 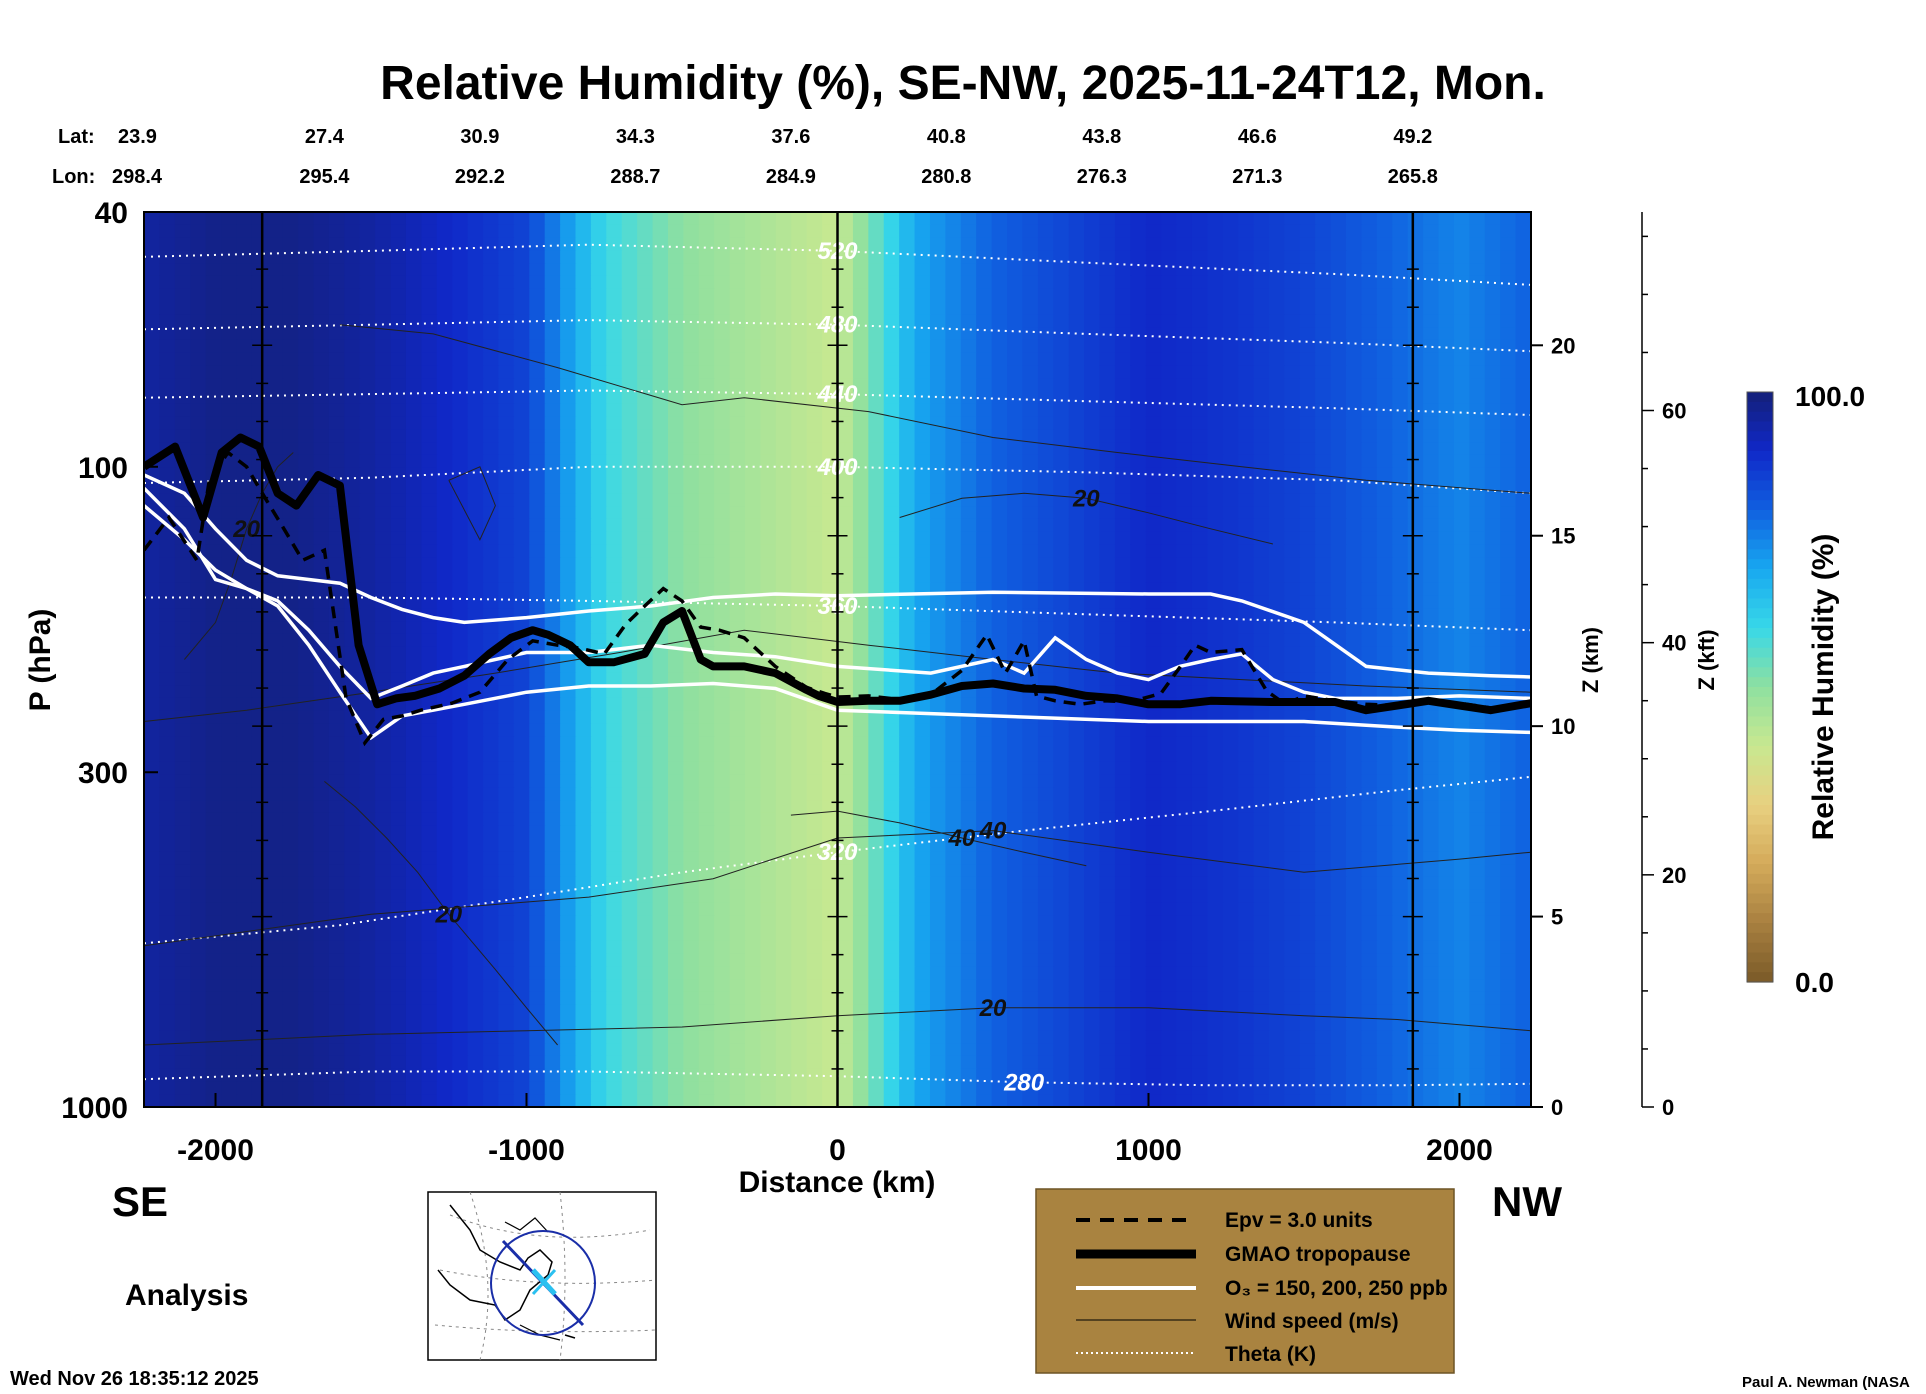 I want to click on lon-value: 288.7, so click(x=635, y=177).